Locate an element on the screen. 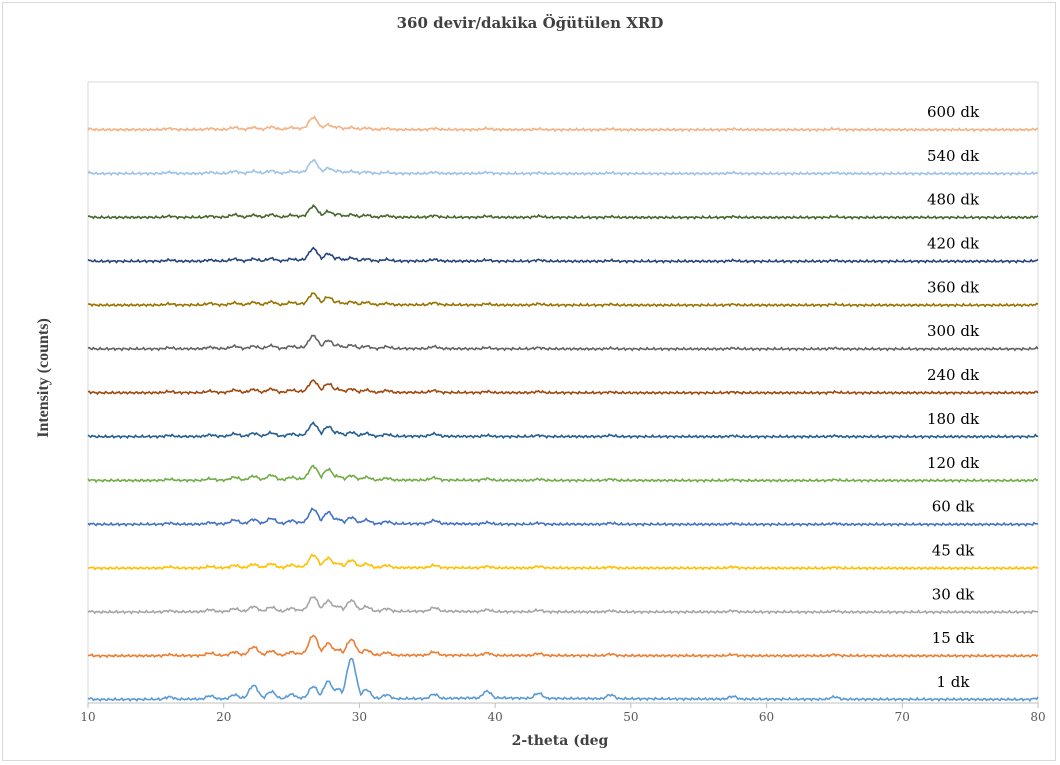 The height and width of the screenshot is (765, 1060). series-label: 360 dk is located at coordinates (953, 287).